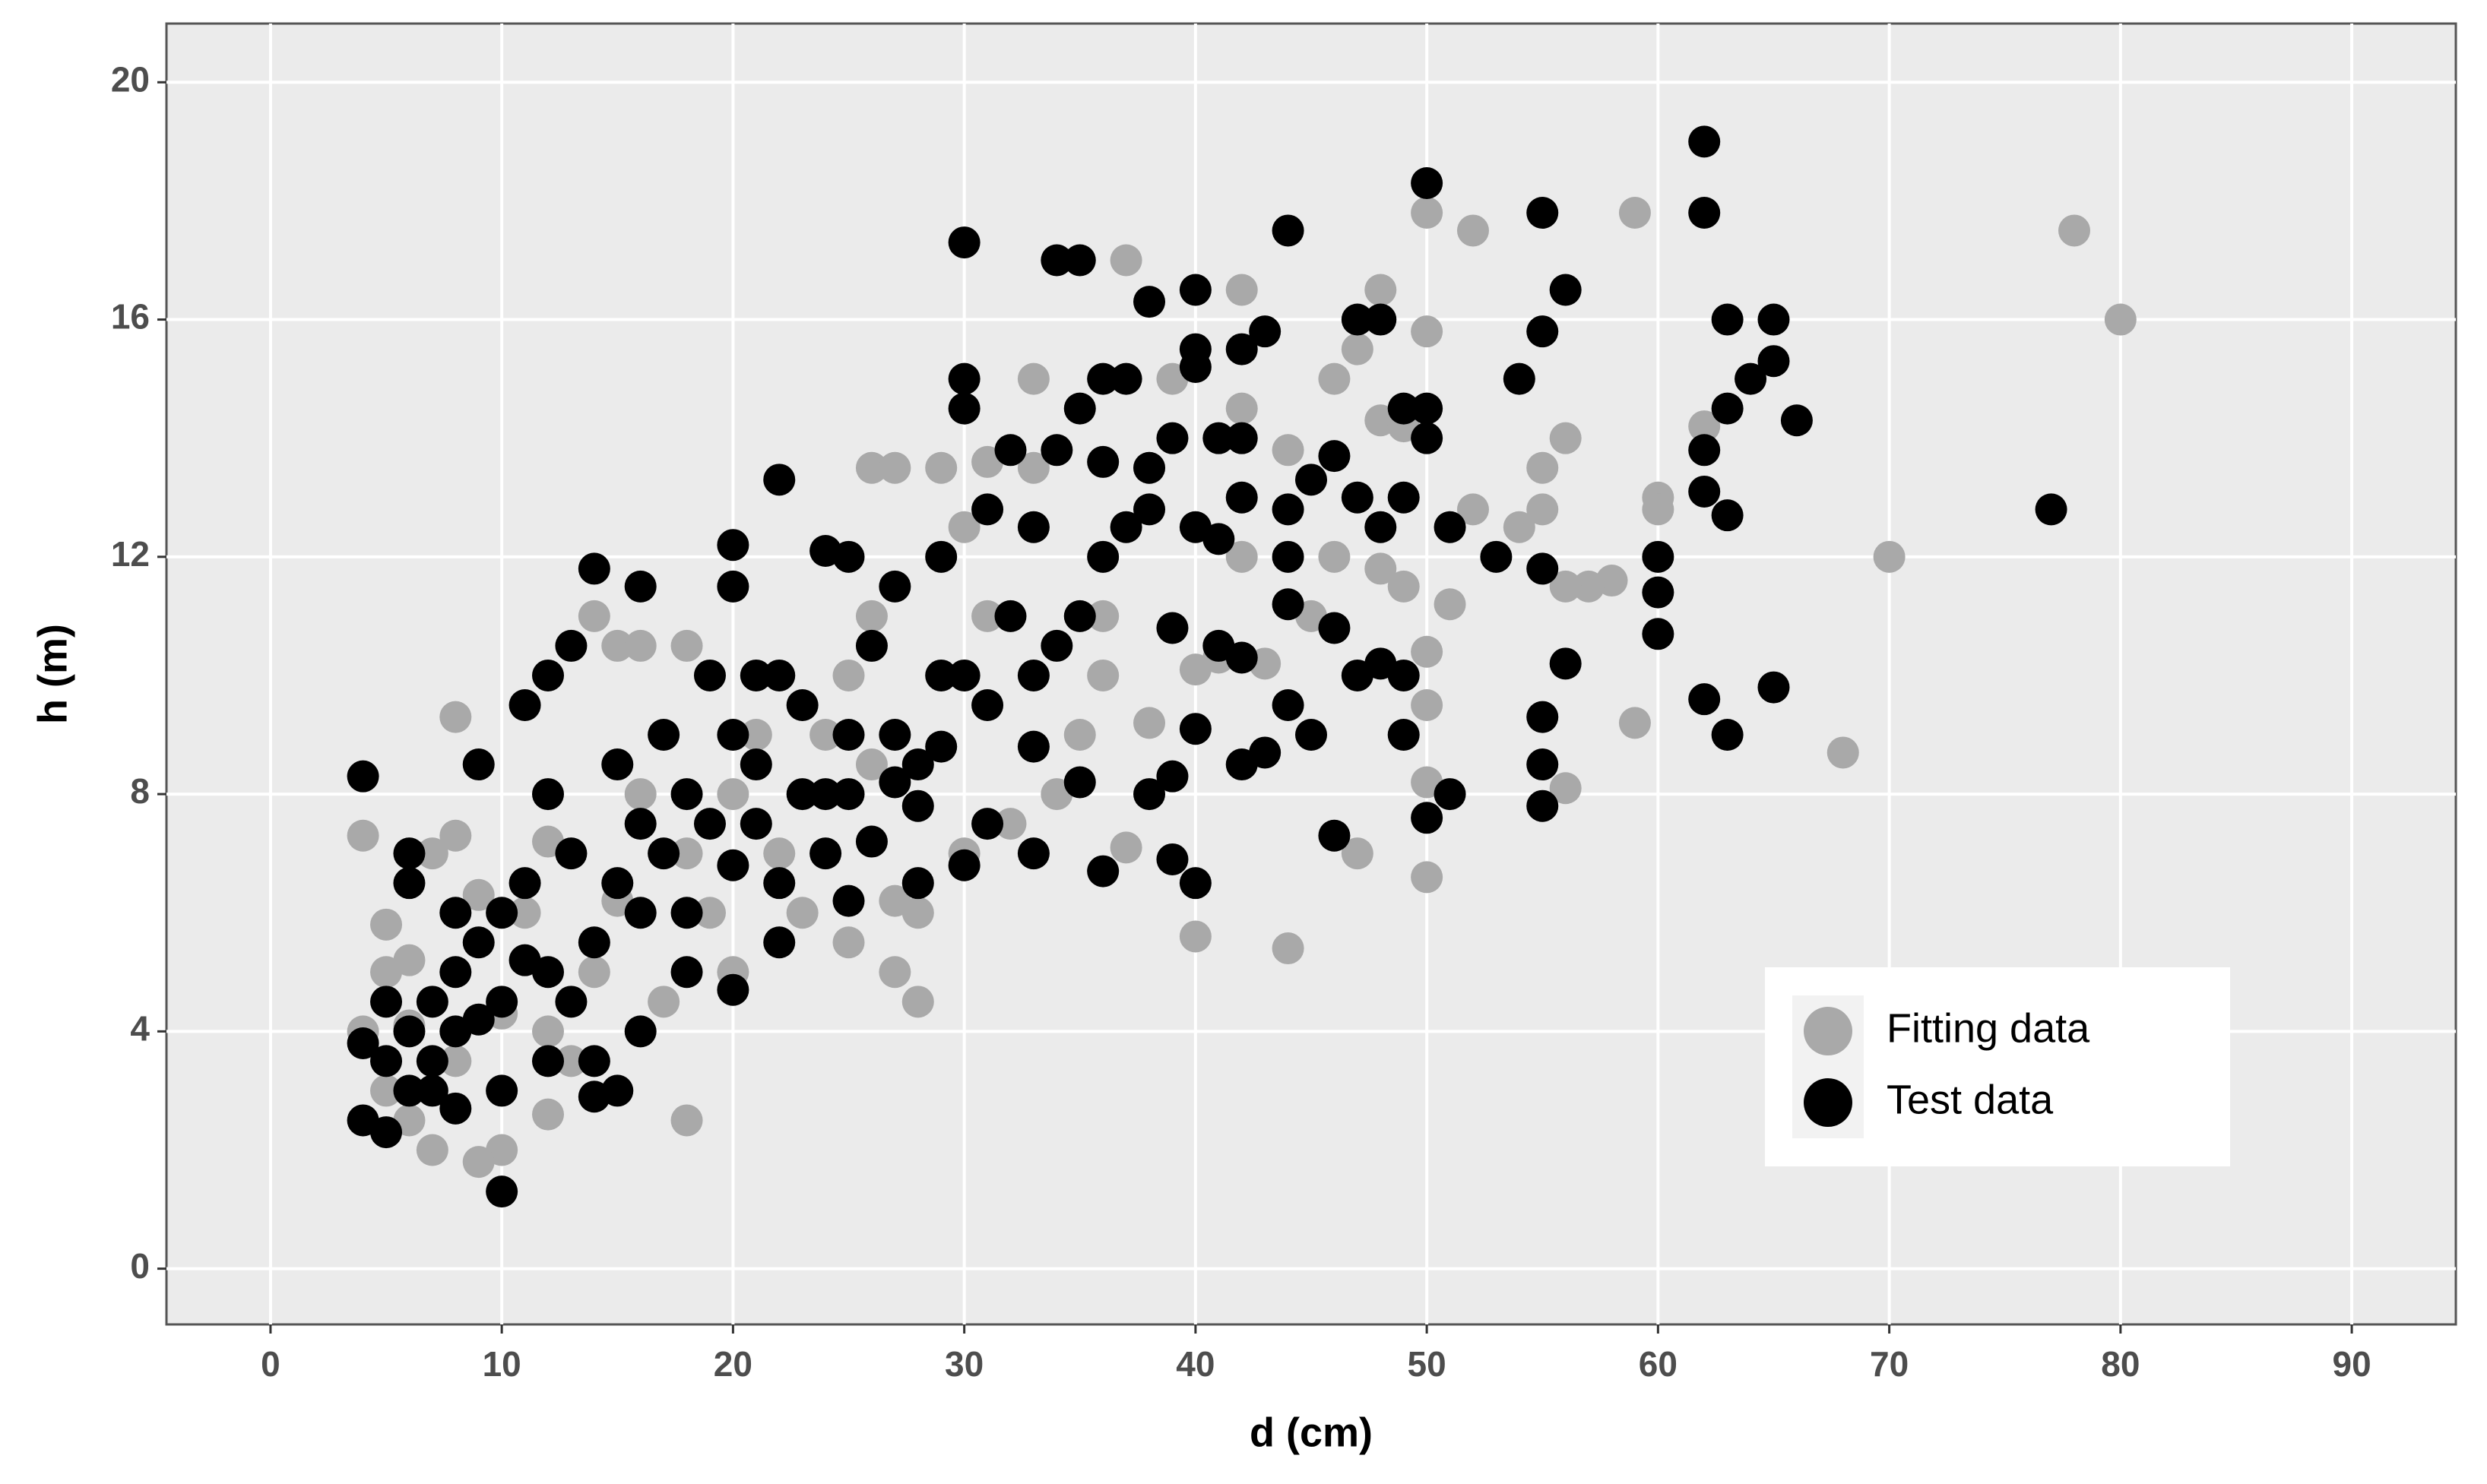  What do you see at coordinates (1427, 1364) in the screenshot?
I see `x-tick-label: 50` at bounding box center [1427, 1364].